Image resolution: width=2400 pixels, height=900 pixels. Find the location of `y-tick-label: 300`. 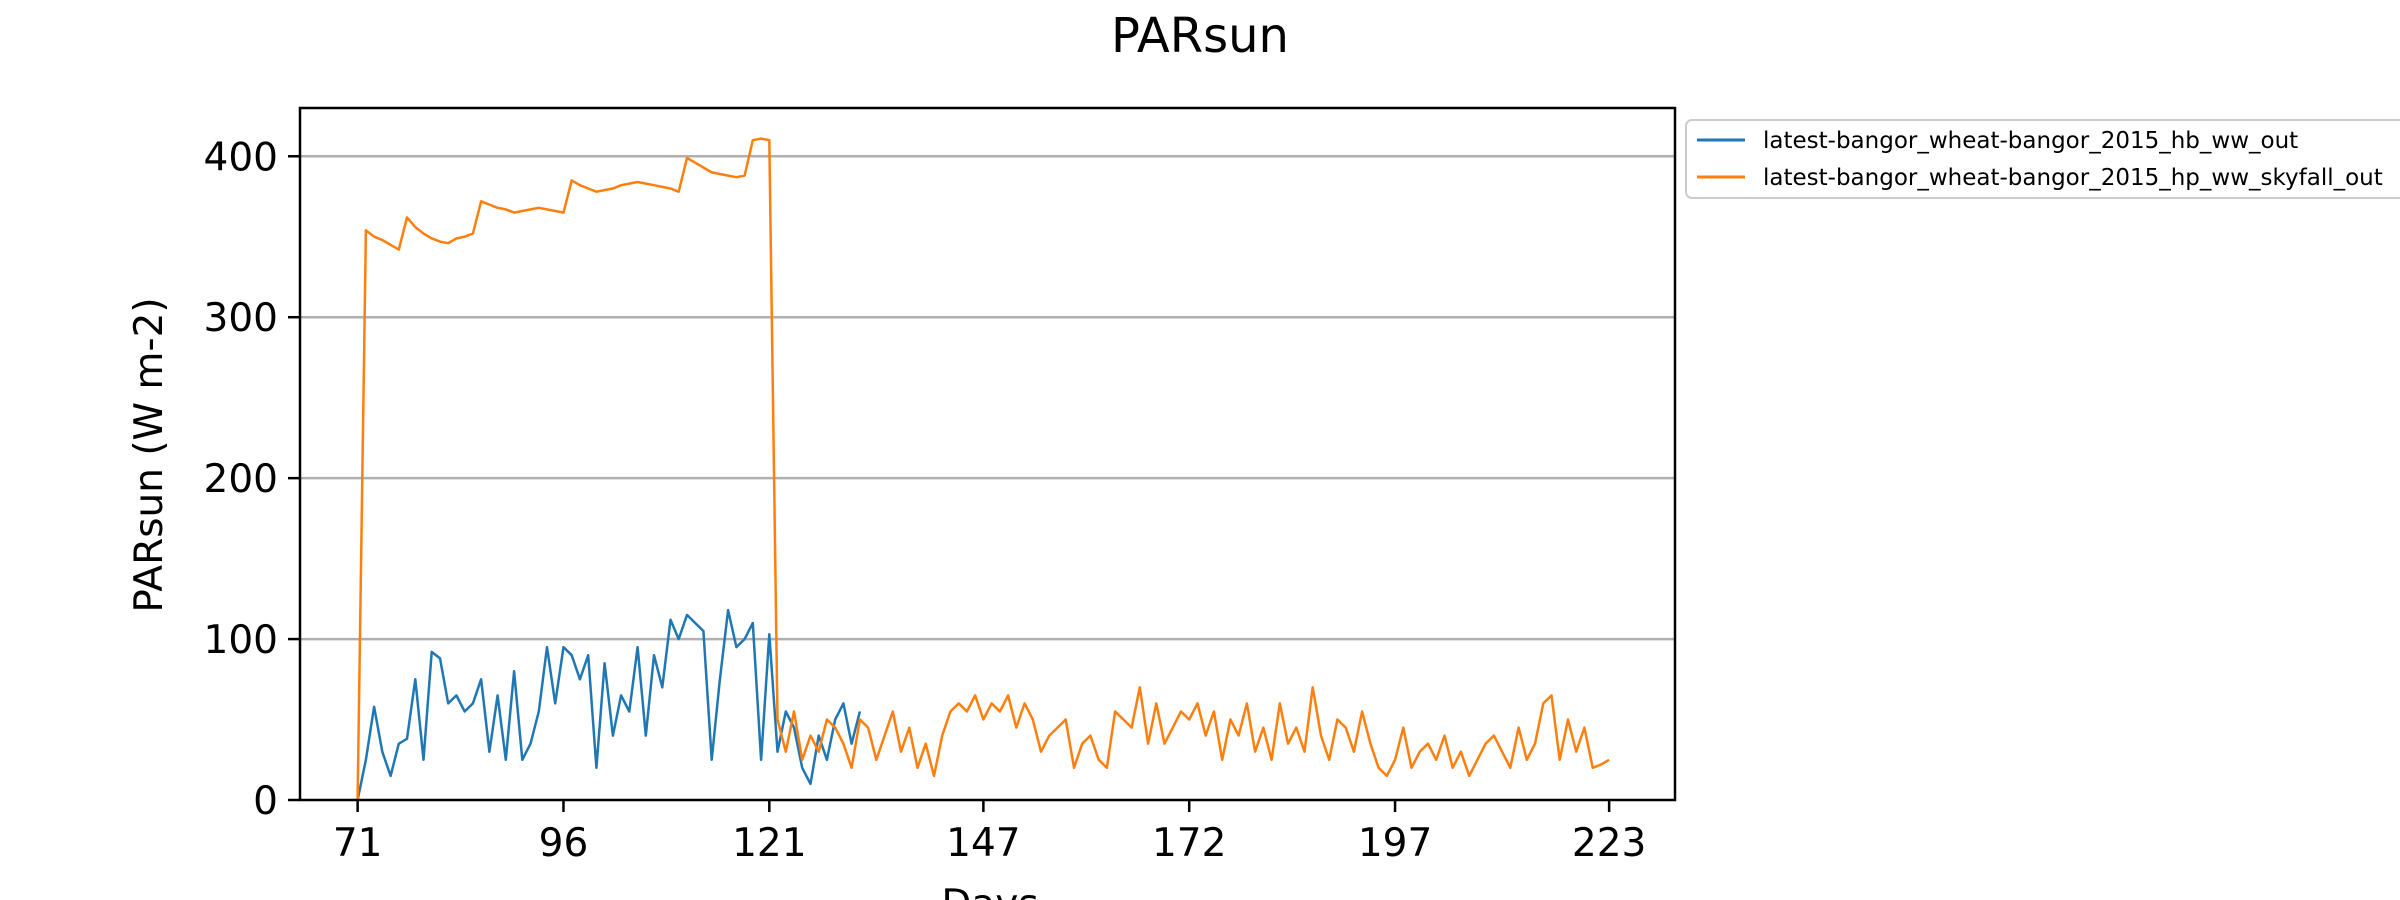

y-tick-label: 300 is located at coordinates (241, 318).